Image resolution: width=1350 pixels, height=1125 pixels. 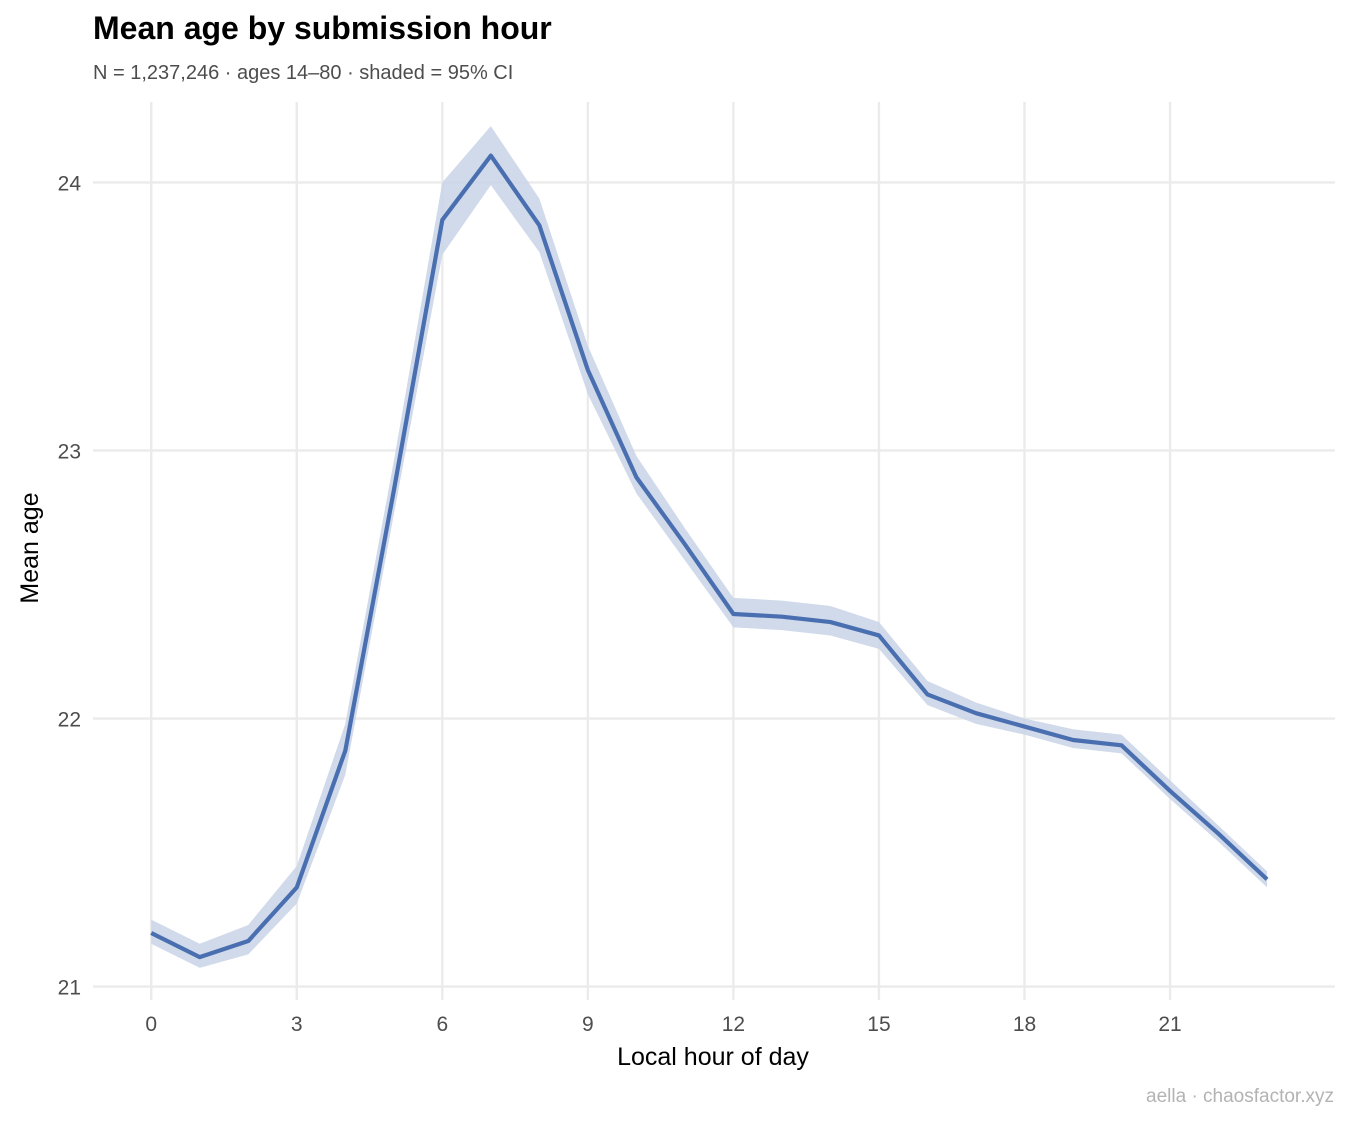 What do you see at coordinates (297, 1024) in the screenshot?
I see `x-tick-label: 3` at bounding box center [297, 1024].